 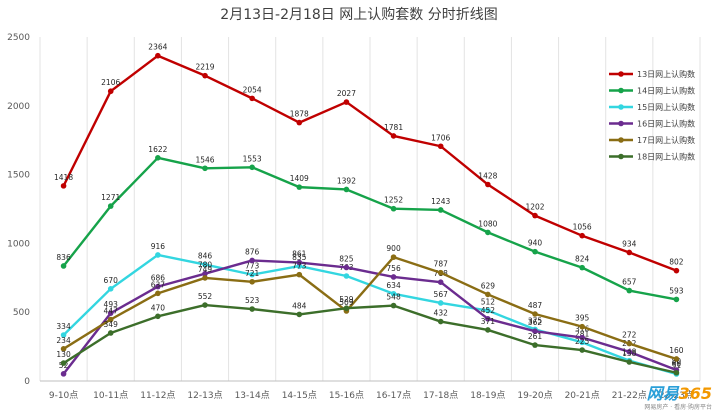 I want to click on data-label: 629, so click(x=488, y=285).